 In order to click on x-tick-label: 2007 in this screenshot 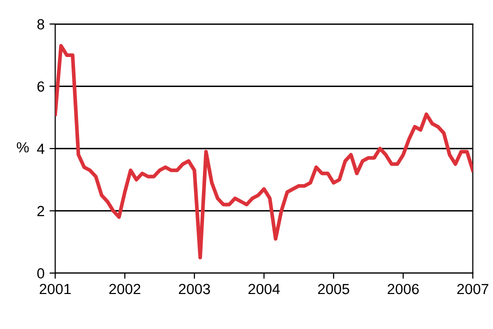, I will do `click(472, 289)`.